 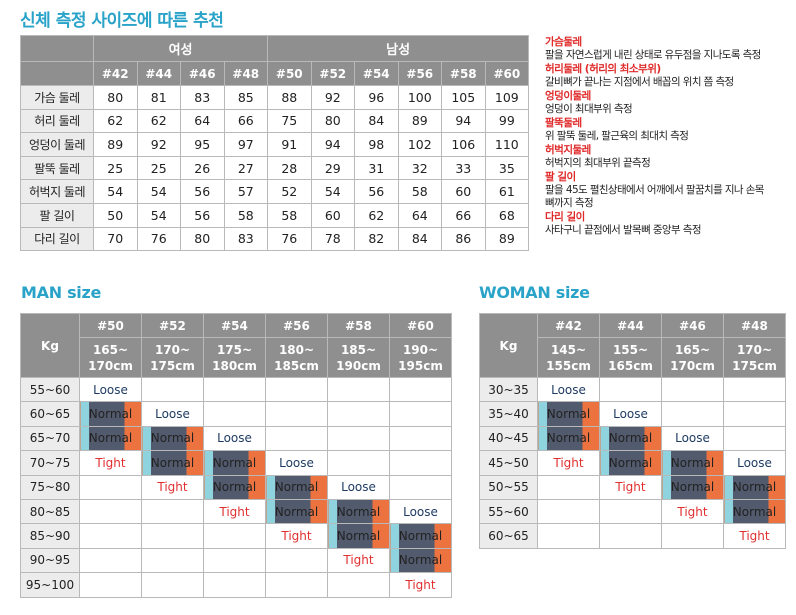 What do you see at coordinates (754, 349) in the screenshot?
I see `woman-height-from: 170~` at bounding box center [754, 349].